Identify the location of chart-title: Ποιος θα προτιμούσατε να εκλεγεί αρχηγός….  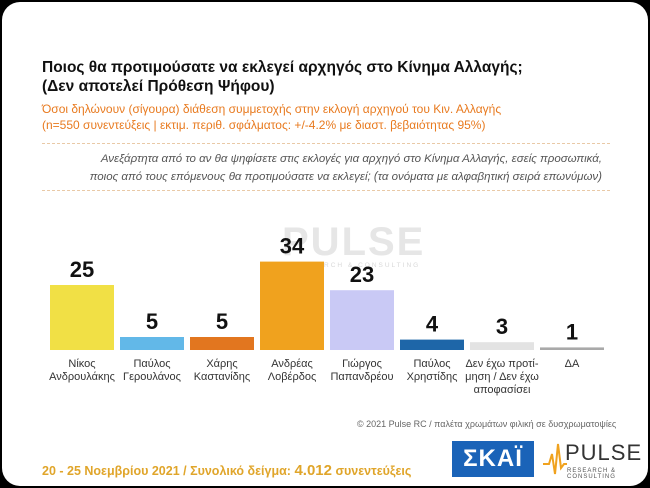
(282, 77).